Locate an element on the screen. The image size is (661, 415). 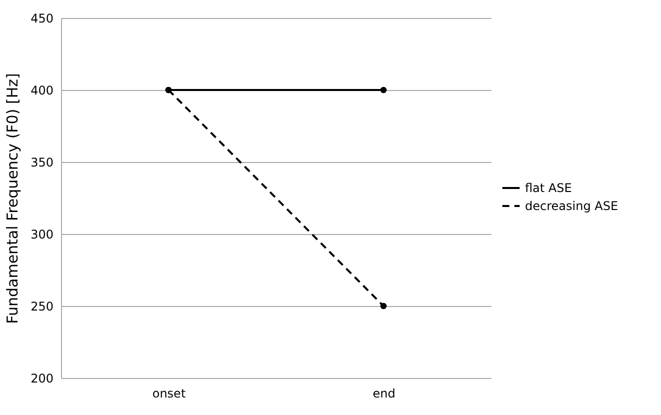
y-tick-label: 400 is located at coordinates (42, 91).